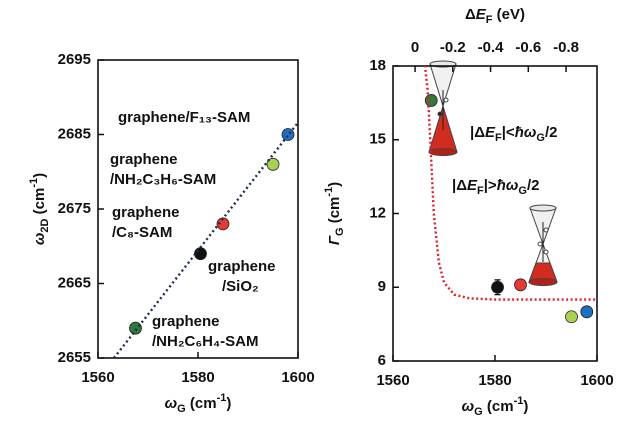 This screenshot has width=619, height=423. Describe the element at coordinates (205, 341) in the screenshot. I see `annotation: /NH₂C₆H₄-SAM` at that location.